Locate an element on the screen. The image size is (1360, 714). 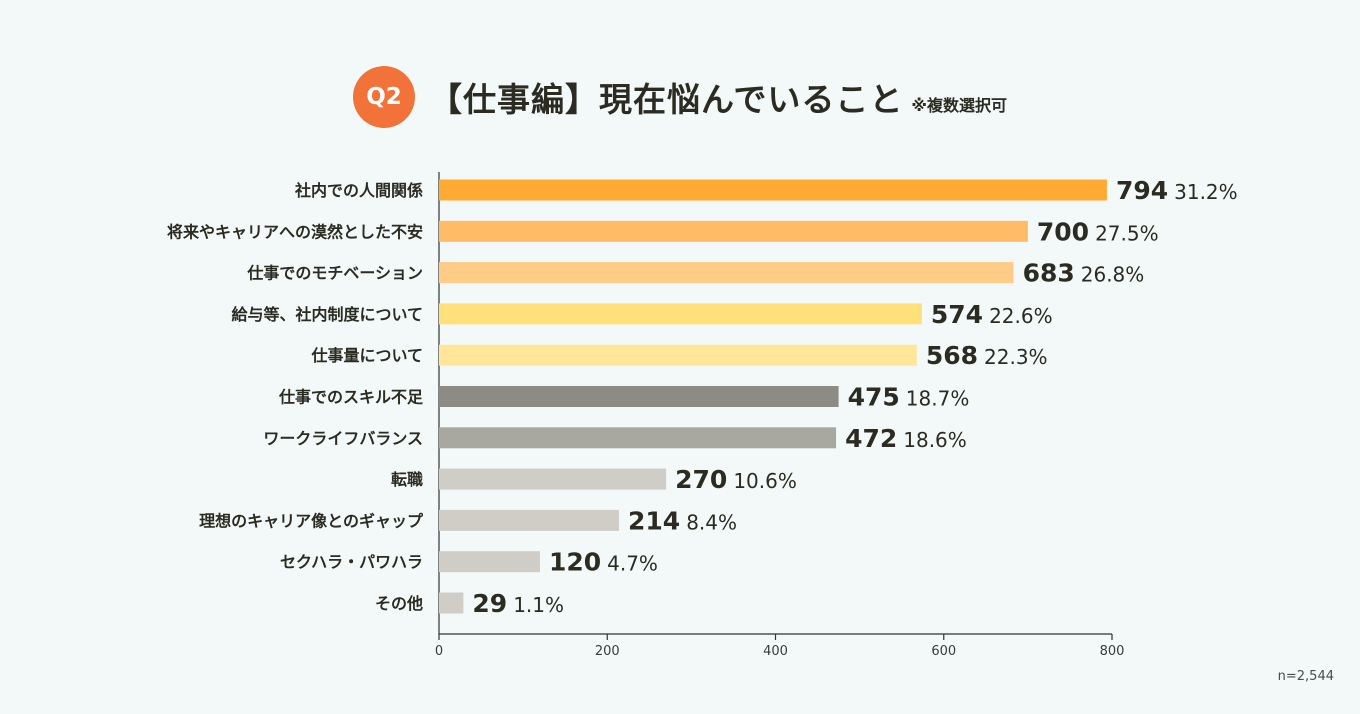
bar-value-label: 29 1.1% is located at coordinates (518, 603).